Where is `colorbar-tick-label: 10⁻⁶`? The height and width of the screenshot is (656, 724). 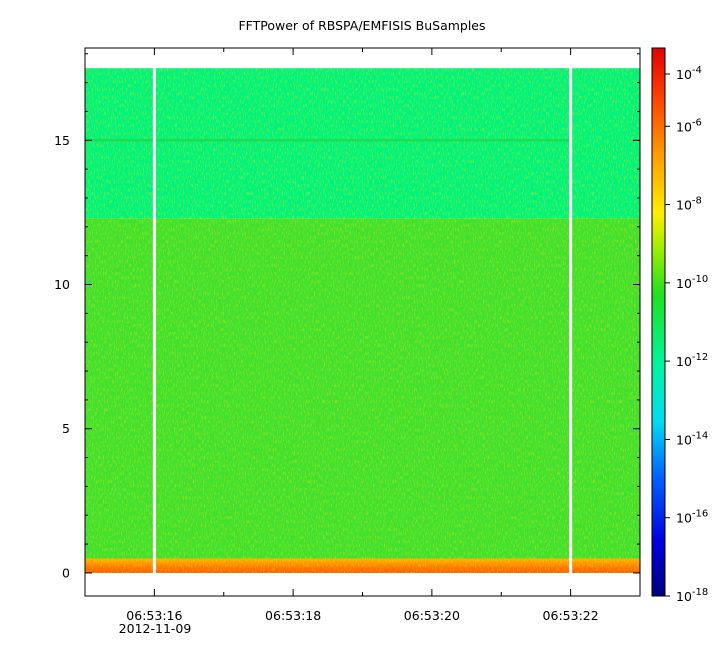
colorbar-tick-label: 10⁻⁶ is located at coordinates (689, 125).